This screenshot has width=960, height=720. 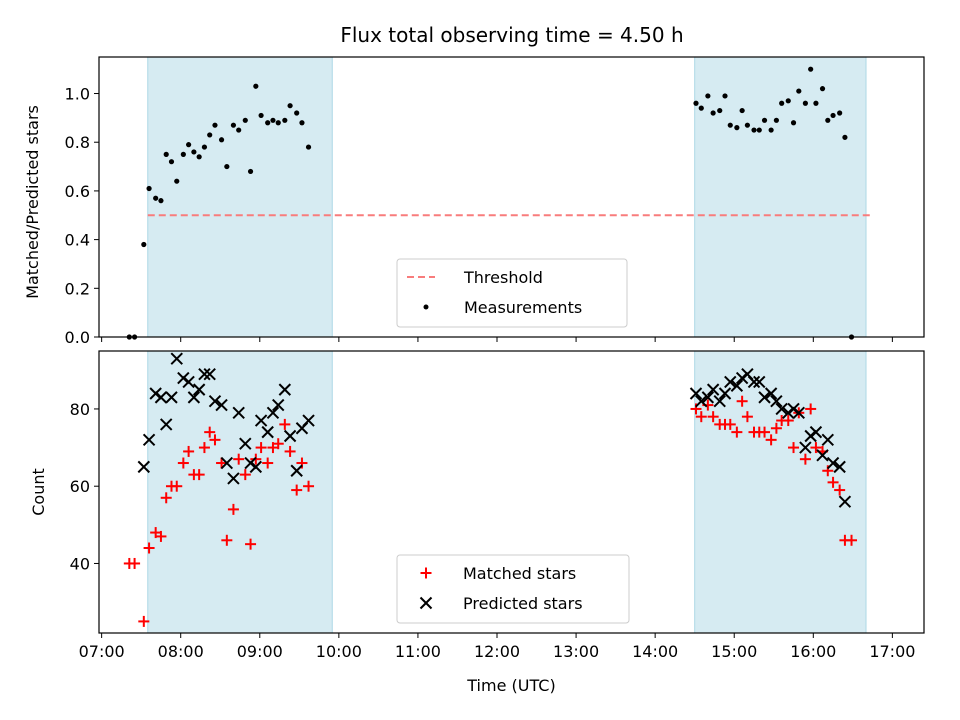 I want to click on x-tick-label: 08:00, so click(x=181, y=651).